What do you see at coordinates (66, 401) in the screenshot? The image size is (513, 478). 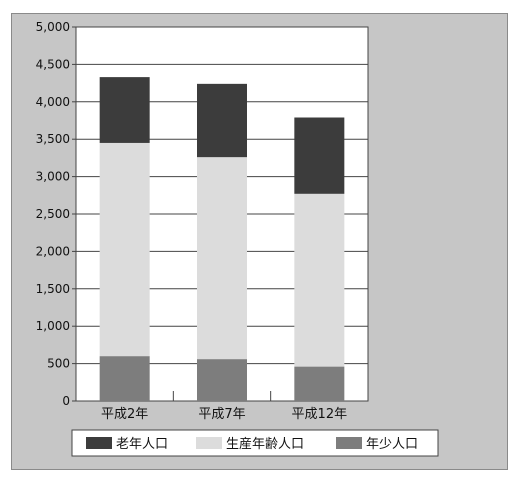 I see `y-tick-label: 0` at bounding box center [66, 401].